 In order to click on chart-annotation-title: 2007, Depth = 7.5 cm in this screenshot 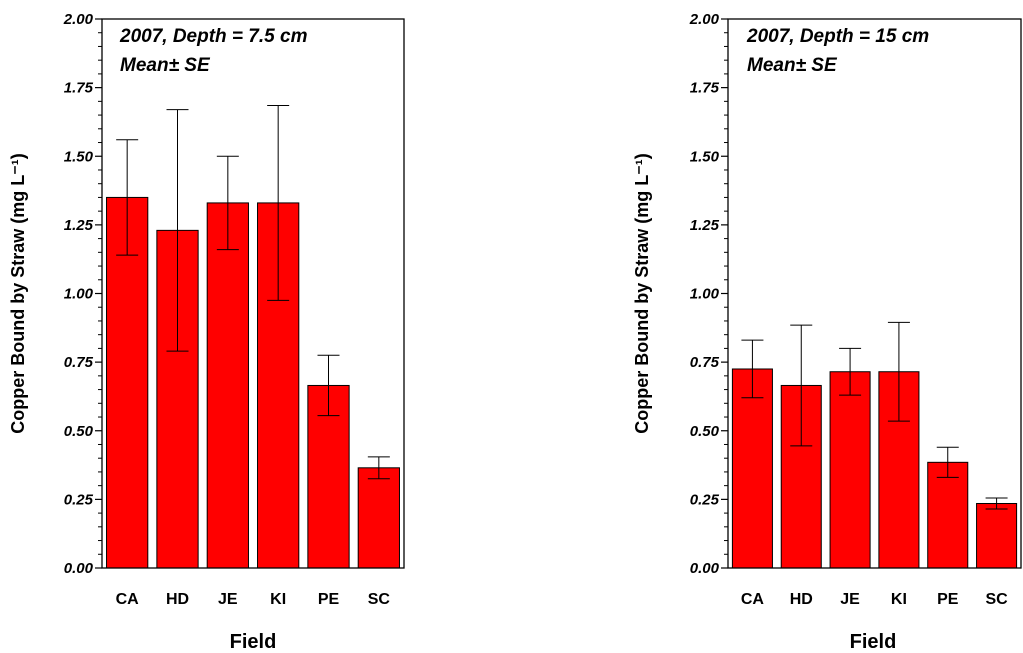, I will do `click(213, 36)`.